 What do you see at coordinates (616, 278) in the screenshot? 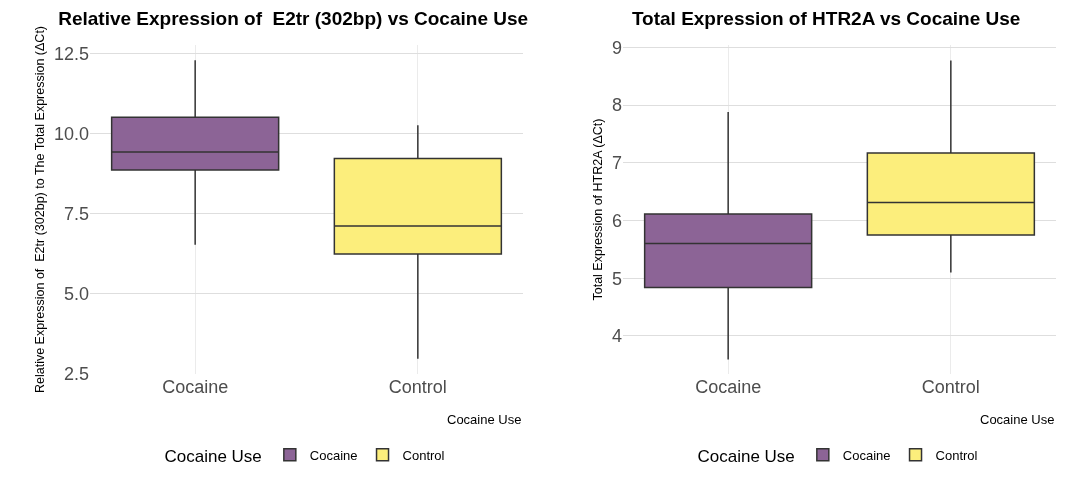
I see `y-tick-label: 5` at bounding box center [616, 278].